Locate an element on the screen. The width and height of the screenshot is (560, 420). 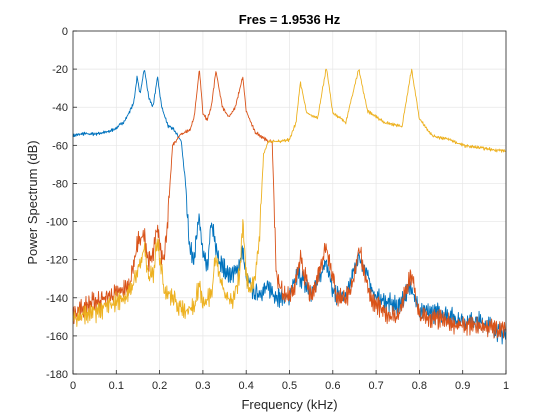
x-tick-label: 0.9 is located at coordinates (462, 386).